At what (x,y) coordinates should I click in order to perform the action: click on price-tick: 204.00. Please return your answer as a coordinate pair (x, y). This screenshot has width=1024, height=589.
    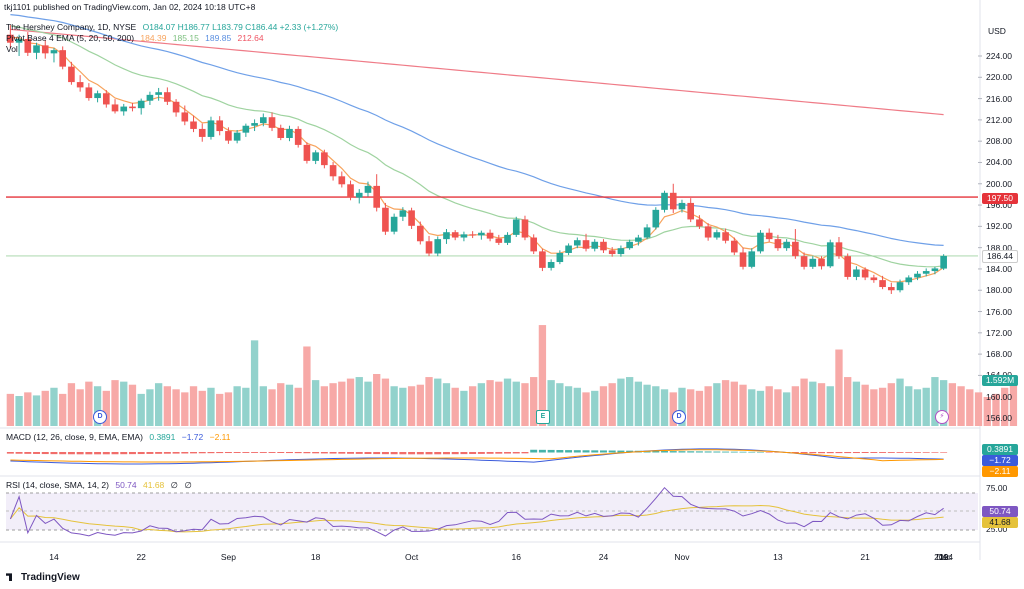
    Looking at the image, I should click on (999, 162).